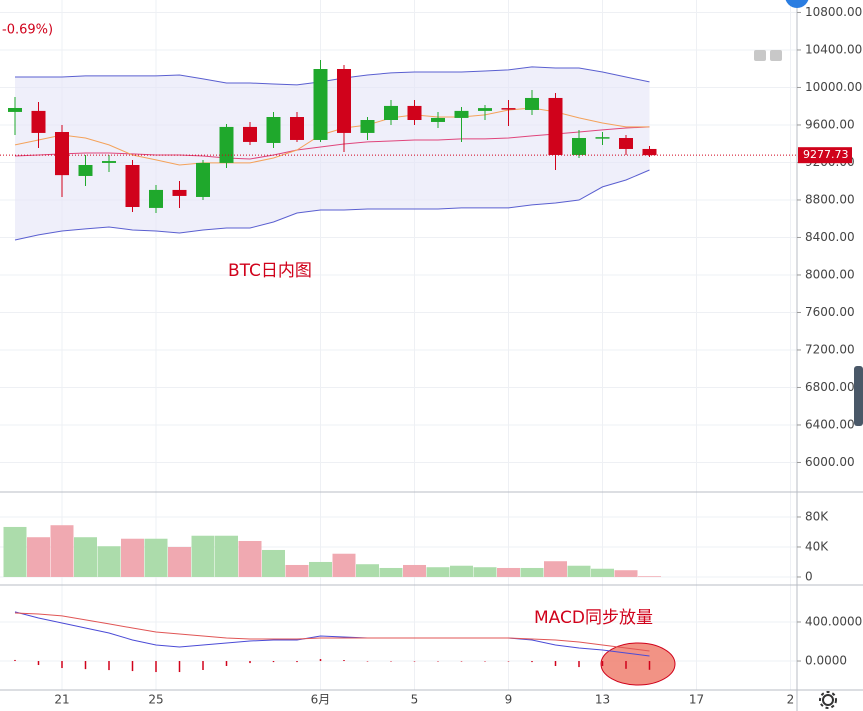  Describe the element at coordinates (602, 700) in the screenshot. I see `x-tick-label: 13` at that location.